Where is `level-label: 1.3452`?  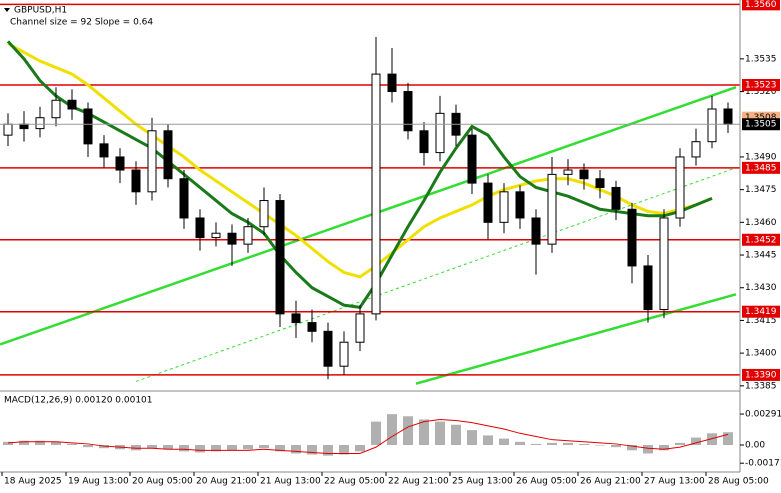
level-label: 1.3452 is located at coordinates (761, 240).